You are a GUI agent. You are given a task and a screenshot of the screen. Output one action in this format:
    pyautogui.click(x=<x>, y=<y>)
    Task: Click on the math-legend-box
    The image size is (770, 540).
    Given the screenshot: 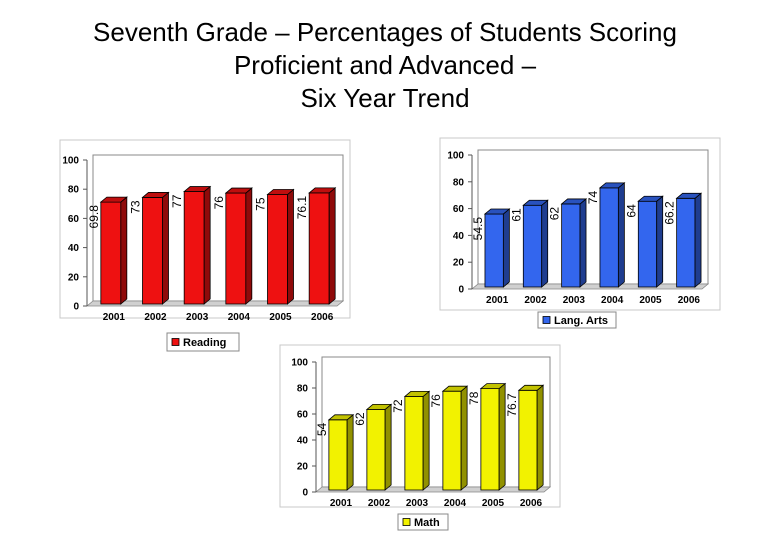 What is the action you would take?
    pyautogui.click(x=423, y=522)
    